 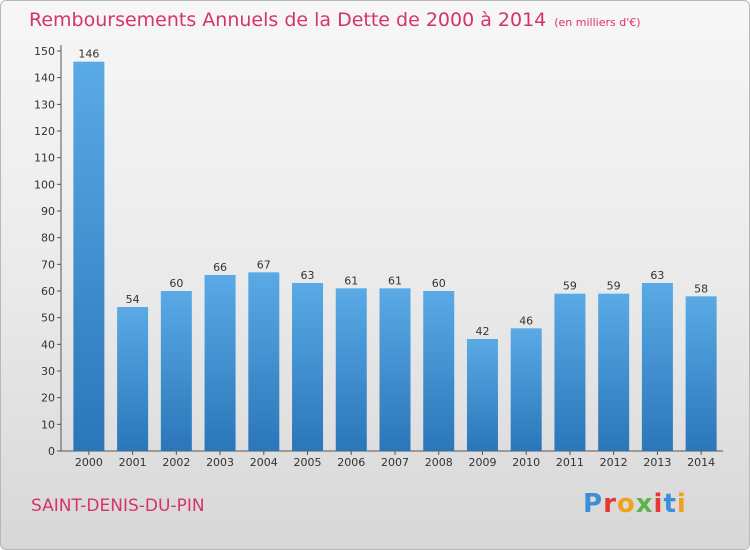 I want to click on data-label: 42, so click(x=482, y=331).